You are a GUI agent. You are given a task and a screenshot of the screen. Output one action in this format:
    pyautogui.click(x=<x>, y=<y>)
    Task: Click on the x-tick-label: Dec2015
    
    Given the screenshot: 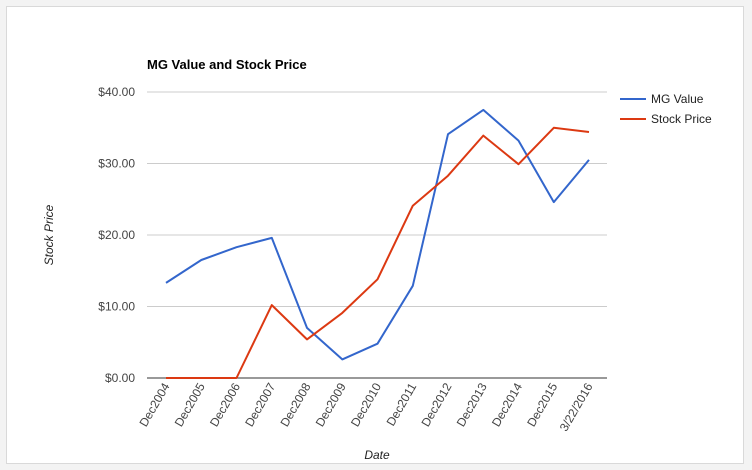 What is the action you would take?
    pyautogui.click(x=542, y=404)
    